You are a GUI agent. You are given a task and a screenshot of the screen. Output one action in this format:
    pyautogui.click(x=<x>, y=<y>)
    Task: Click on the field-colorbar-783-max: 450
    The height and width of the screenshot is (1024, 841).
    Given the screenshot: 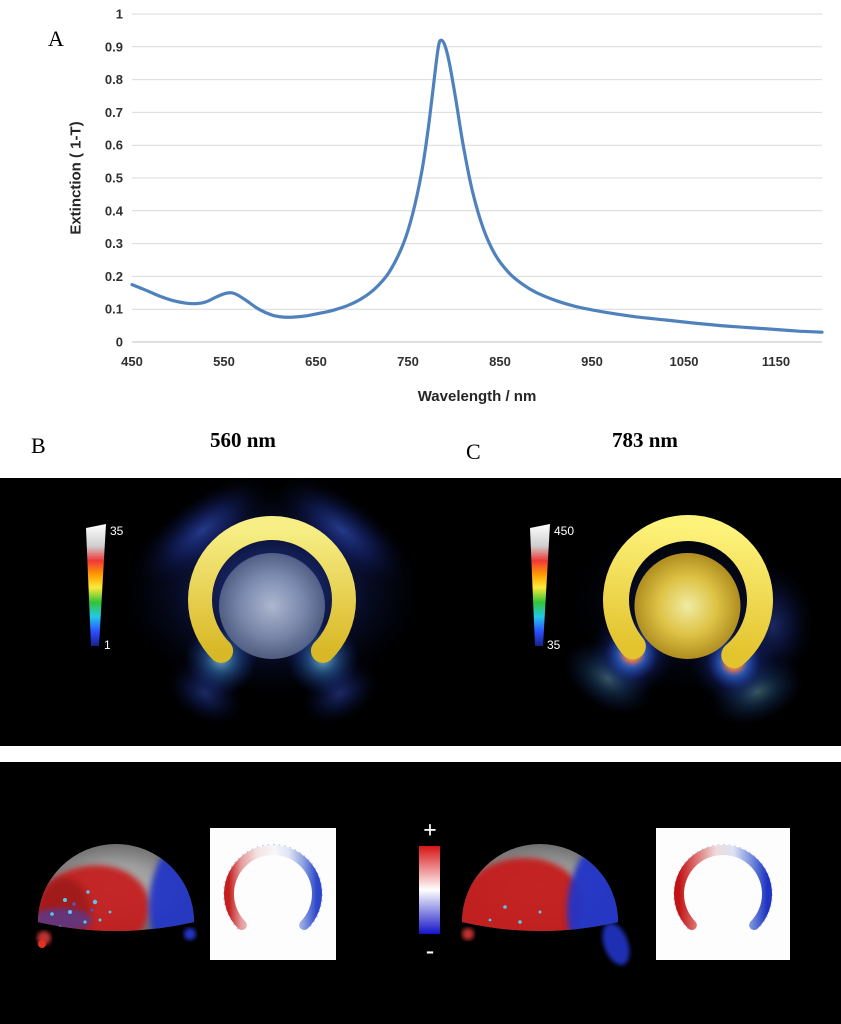 What is the action you would take?
    pyautogui.click(x=564, y=531)
    